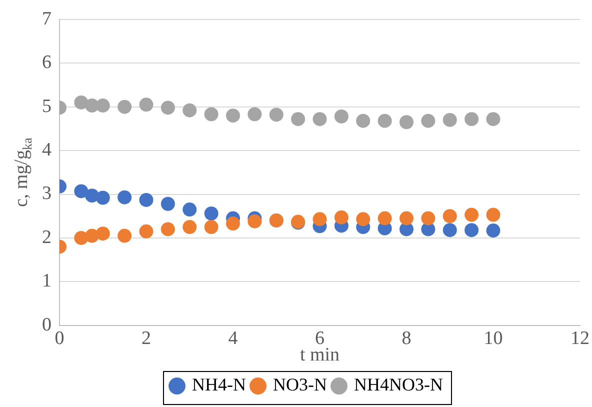  What do you see at coordinates (300, 384) in the screenshot?
I see `legend-label: NO3-N` at bounding box center [300, 384].